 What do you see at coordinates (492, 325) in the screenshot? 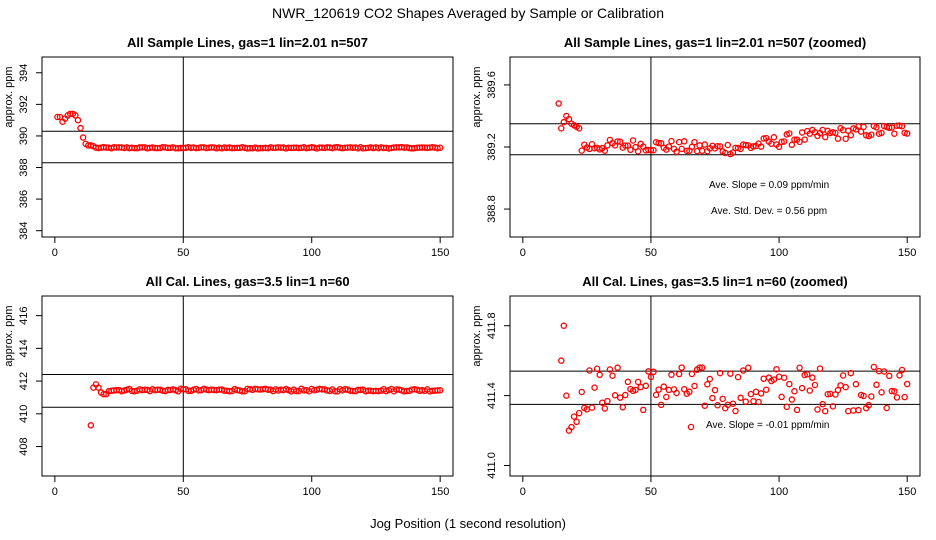
I see `y-tick-label: 411.8` at bounding box center [492, 325].